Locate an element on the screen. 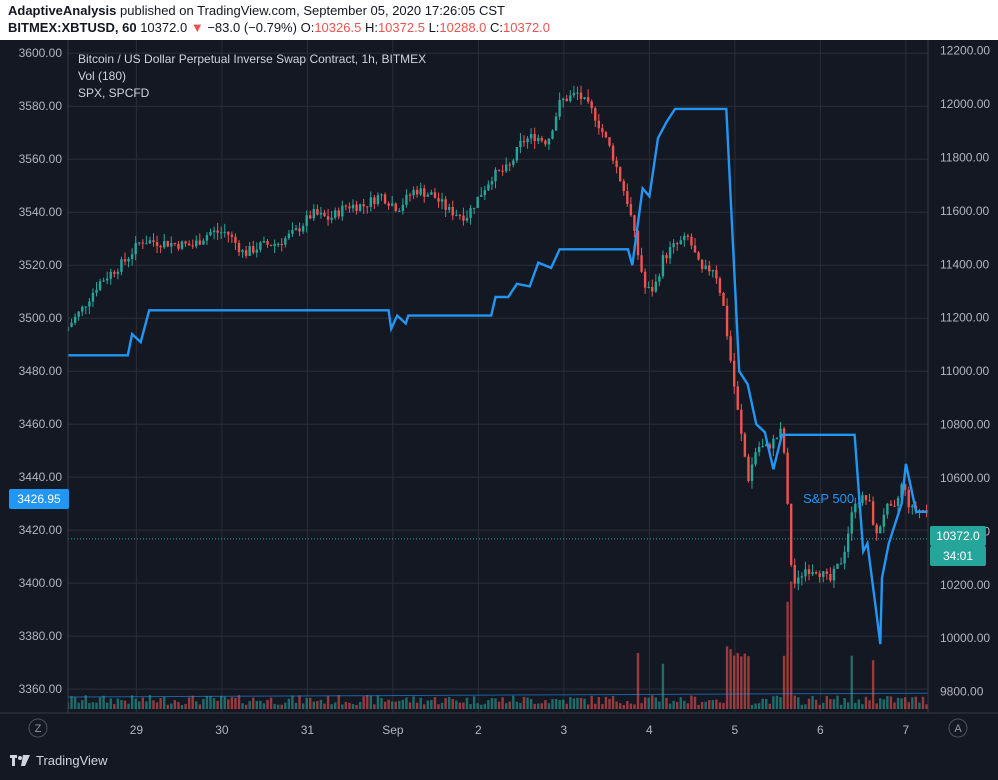 The height and width of the screenshot is (780, 998). change-value: −83.0 (−0.79%) is located at coordinates (252, 27).